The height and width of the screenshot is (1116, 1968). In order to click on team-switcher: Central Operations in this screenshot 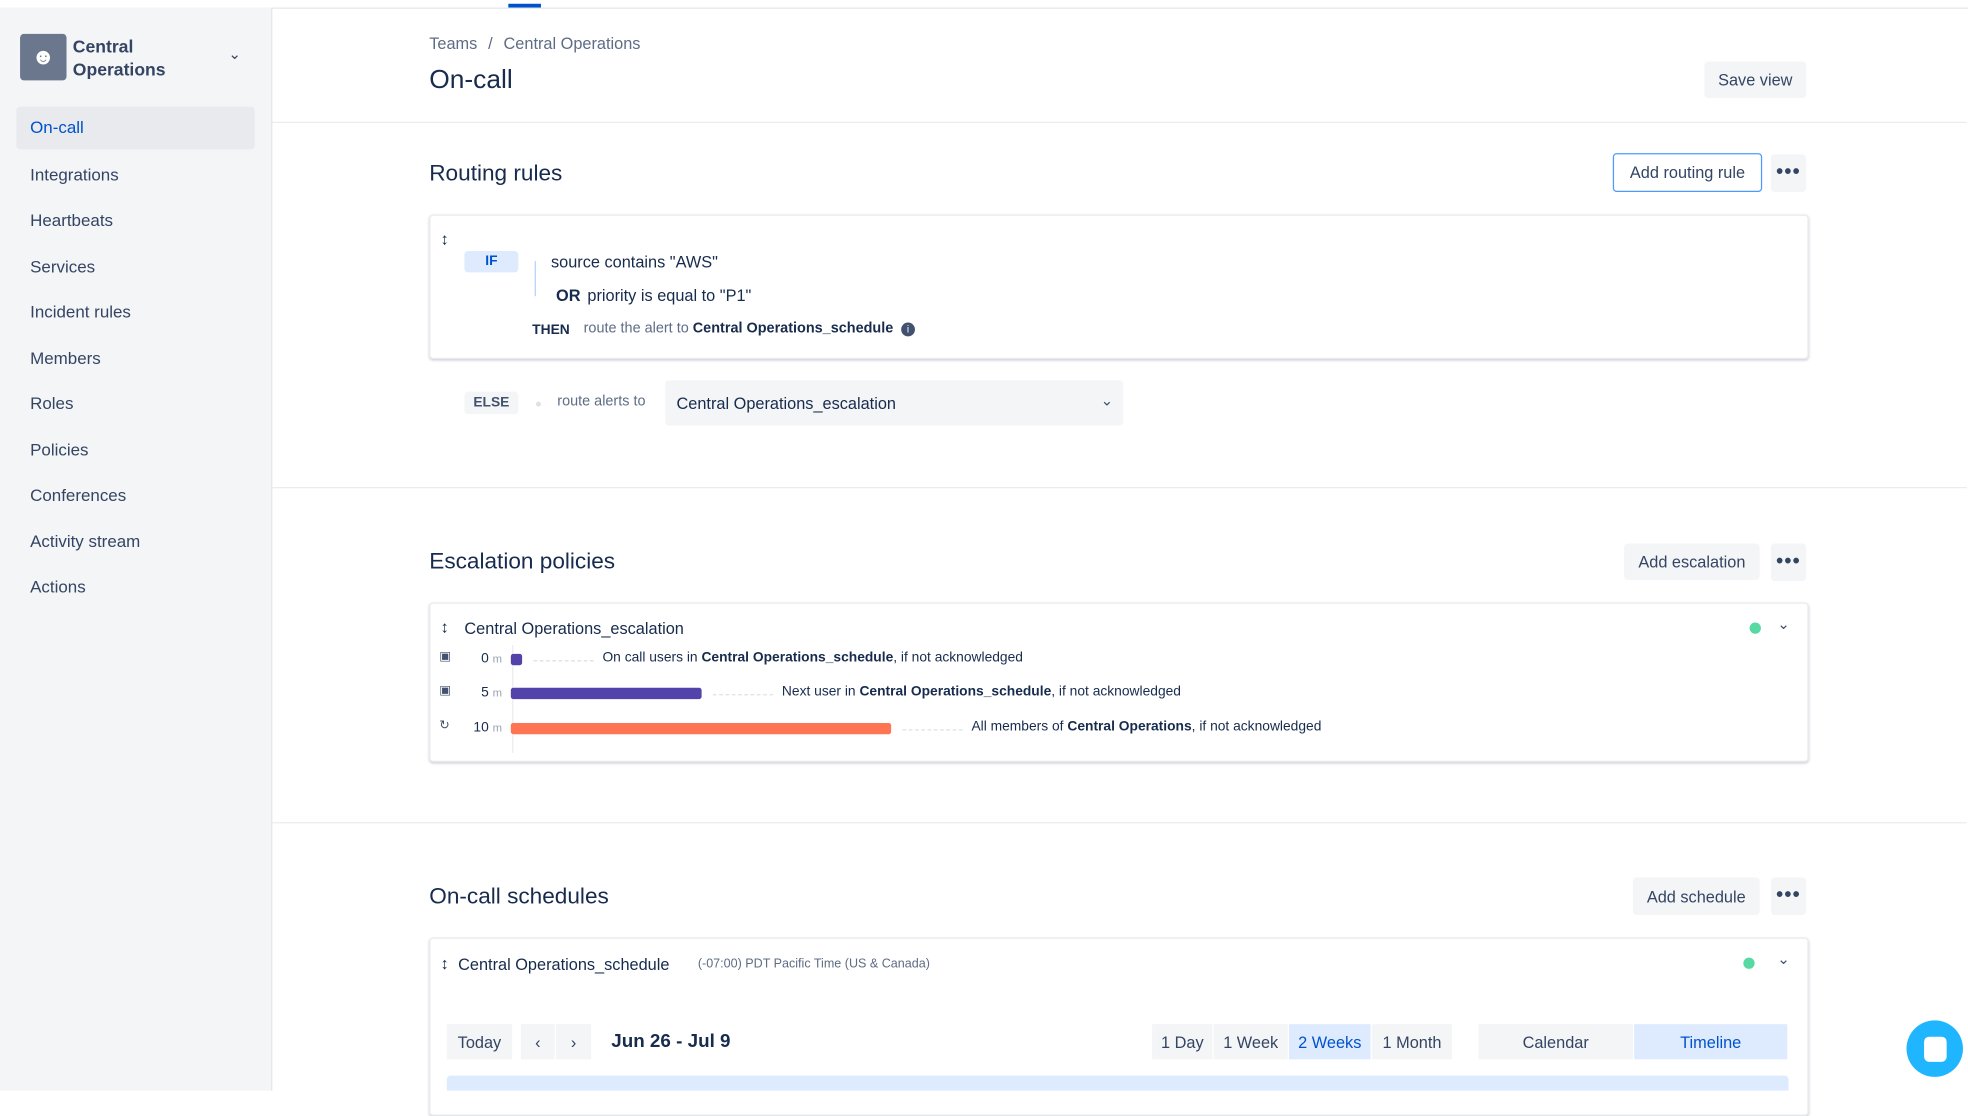, I will do `click(119, 58)`.